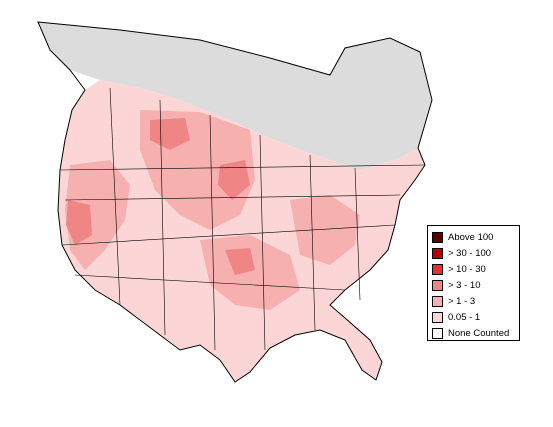 The height and width of the screenshot is (427, 553). I want to click on abundance-patch-east, so click(325, 230).